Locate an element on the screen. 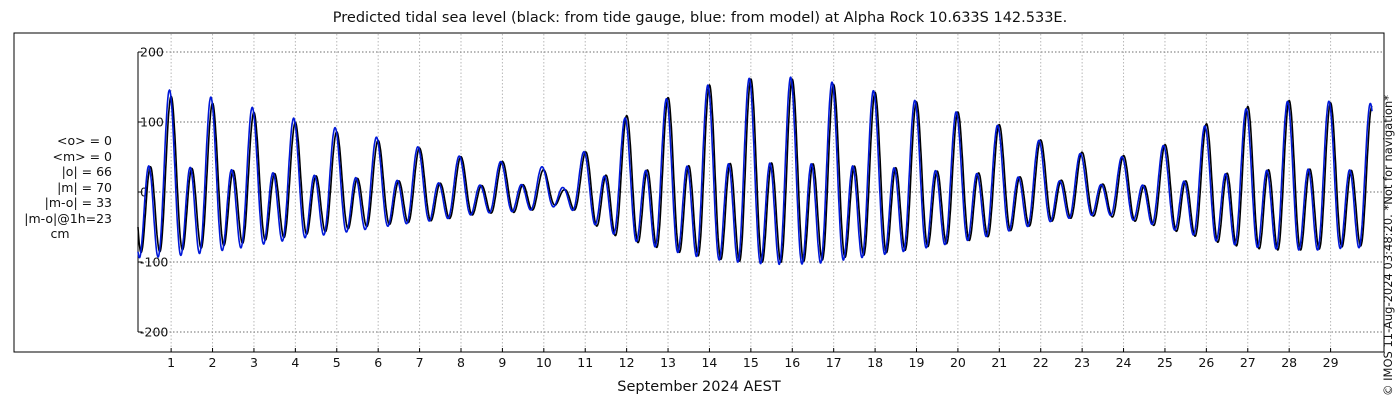 This screenshot has height=400, width=1400. x-tick-label: 18 is located at coordinates (875, 362).